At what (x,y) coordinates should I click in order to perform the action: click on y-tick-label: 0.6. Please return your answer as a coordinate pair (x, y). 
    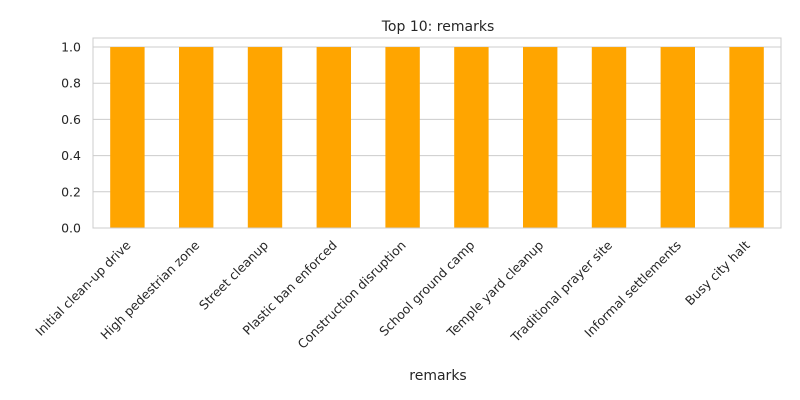
    Looking at the image, I should click on (71, 119).